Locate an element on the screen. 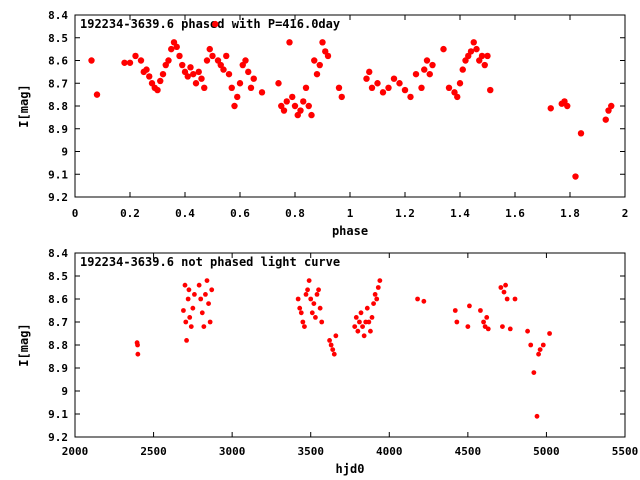  y-tick-label: 9 is located at coordinates (64, 152).